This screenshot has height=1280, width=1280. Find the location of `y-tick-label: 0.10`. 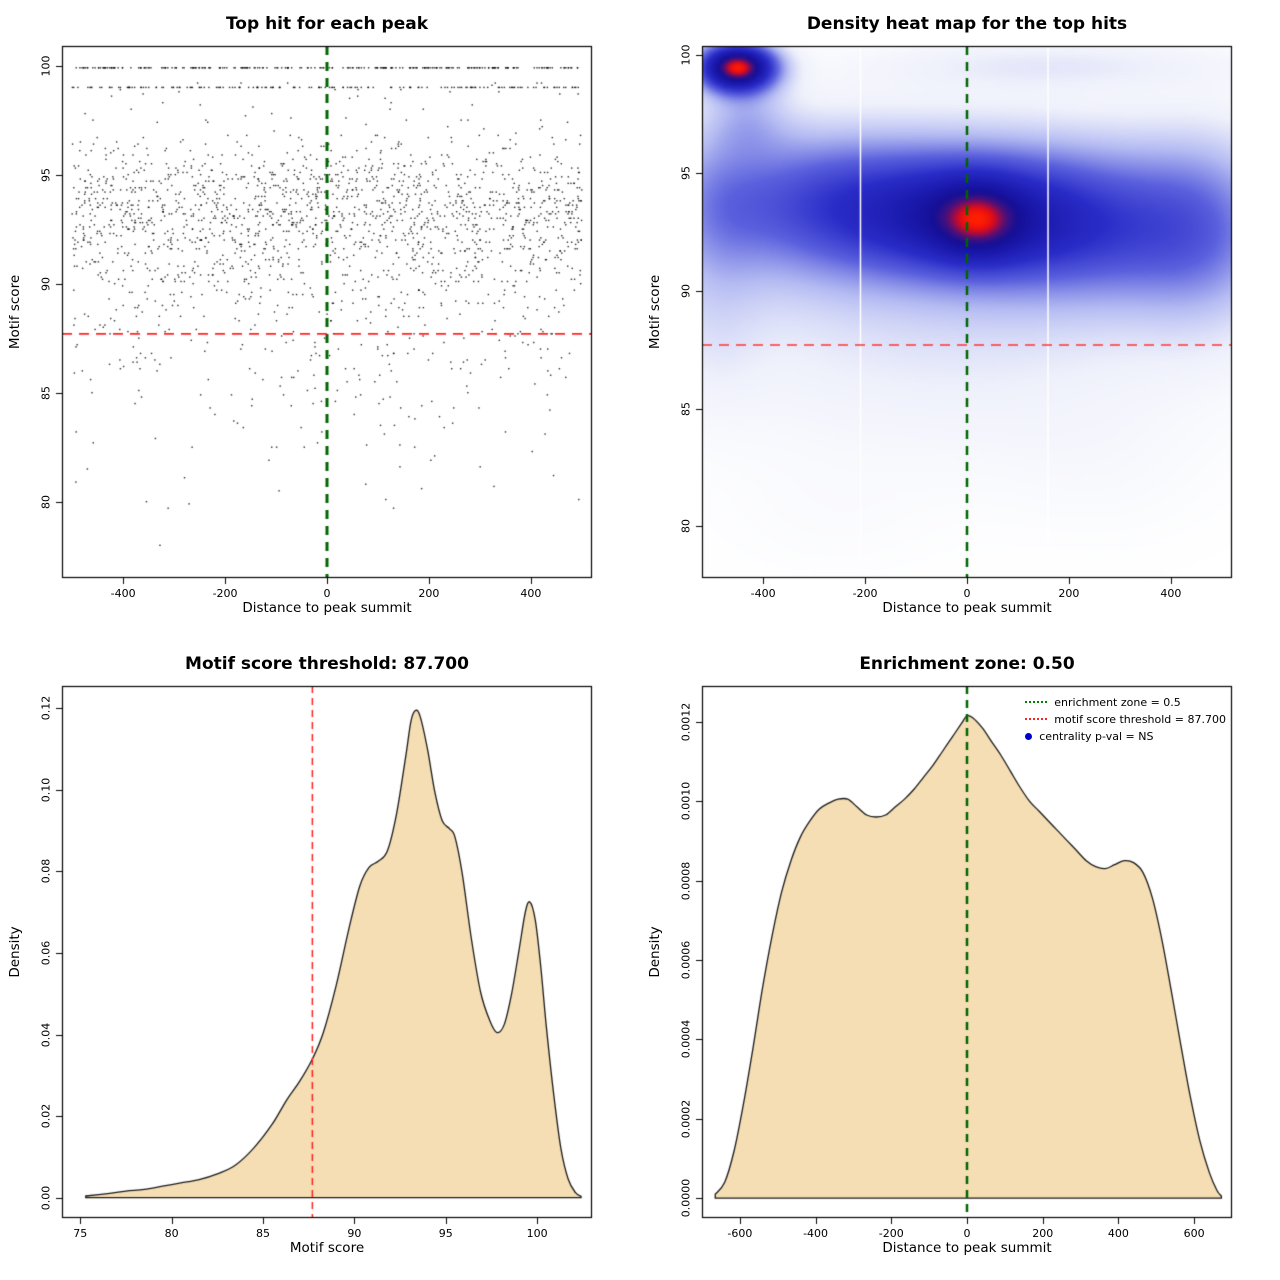

y-tick-label: 0.10 is located at coordinates (46, 790).